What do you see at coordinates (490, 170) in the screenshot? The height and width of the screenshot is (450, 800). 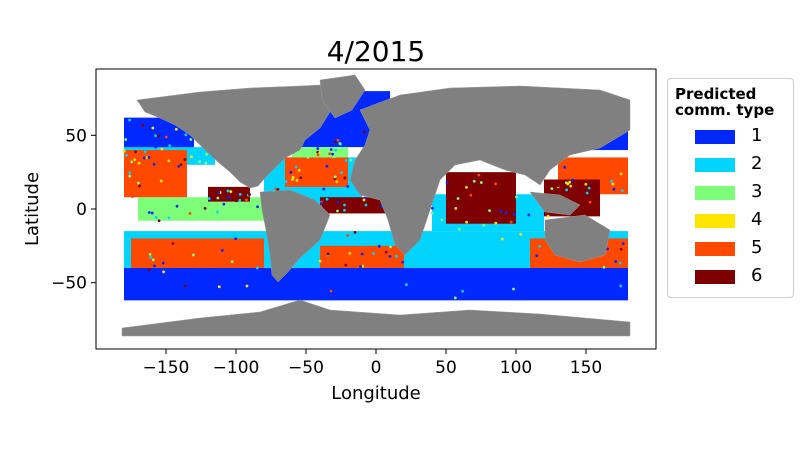 I see `eurasia-africa-land` at bounding box center [490, 170].